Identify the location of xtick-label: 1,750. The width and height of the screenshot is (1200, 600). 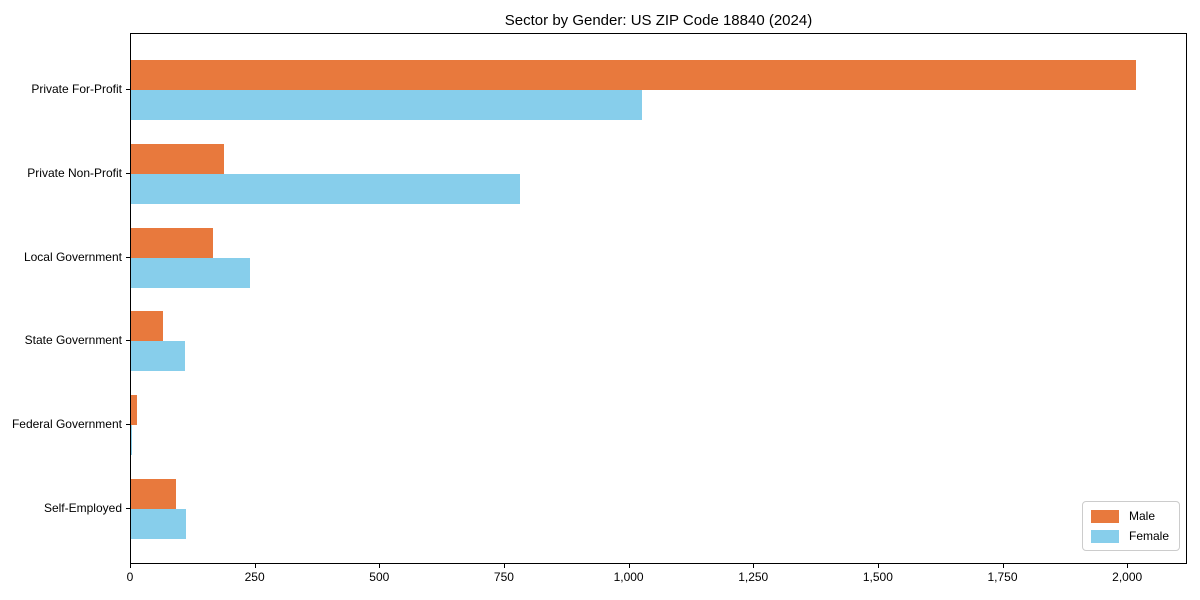
(1002, 577).